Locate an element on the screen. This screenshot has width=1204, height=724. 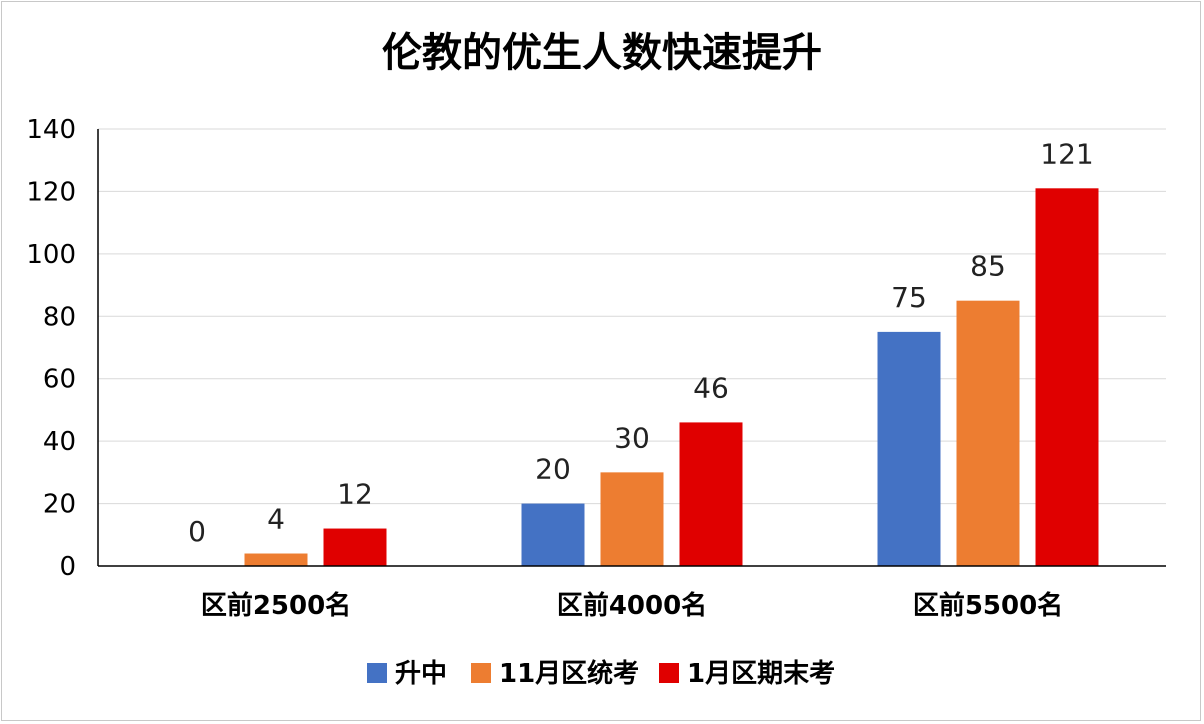
y-tick-label: 60 is located at coordinates (59, 380).